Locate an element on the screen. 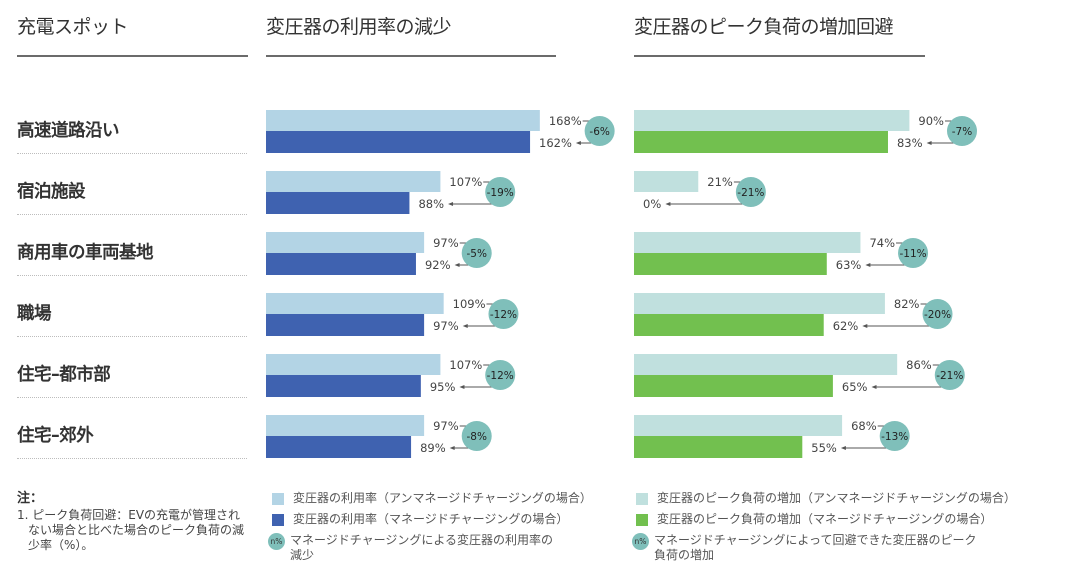 This screenshot has height=585, width=1069. badge-icon: n% is located at coordinates (276, 541).